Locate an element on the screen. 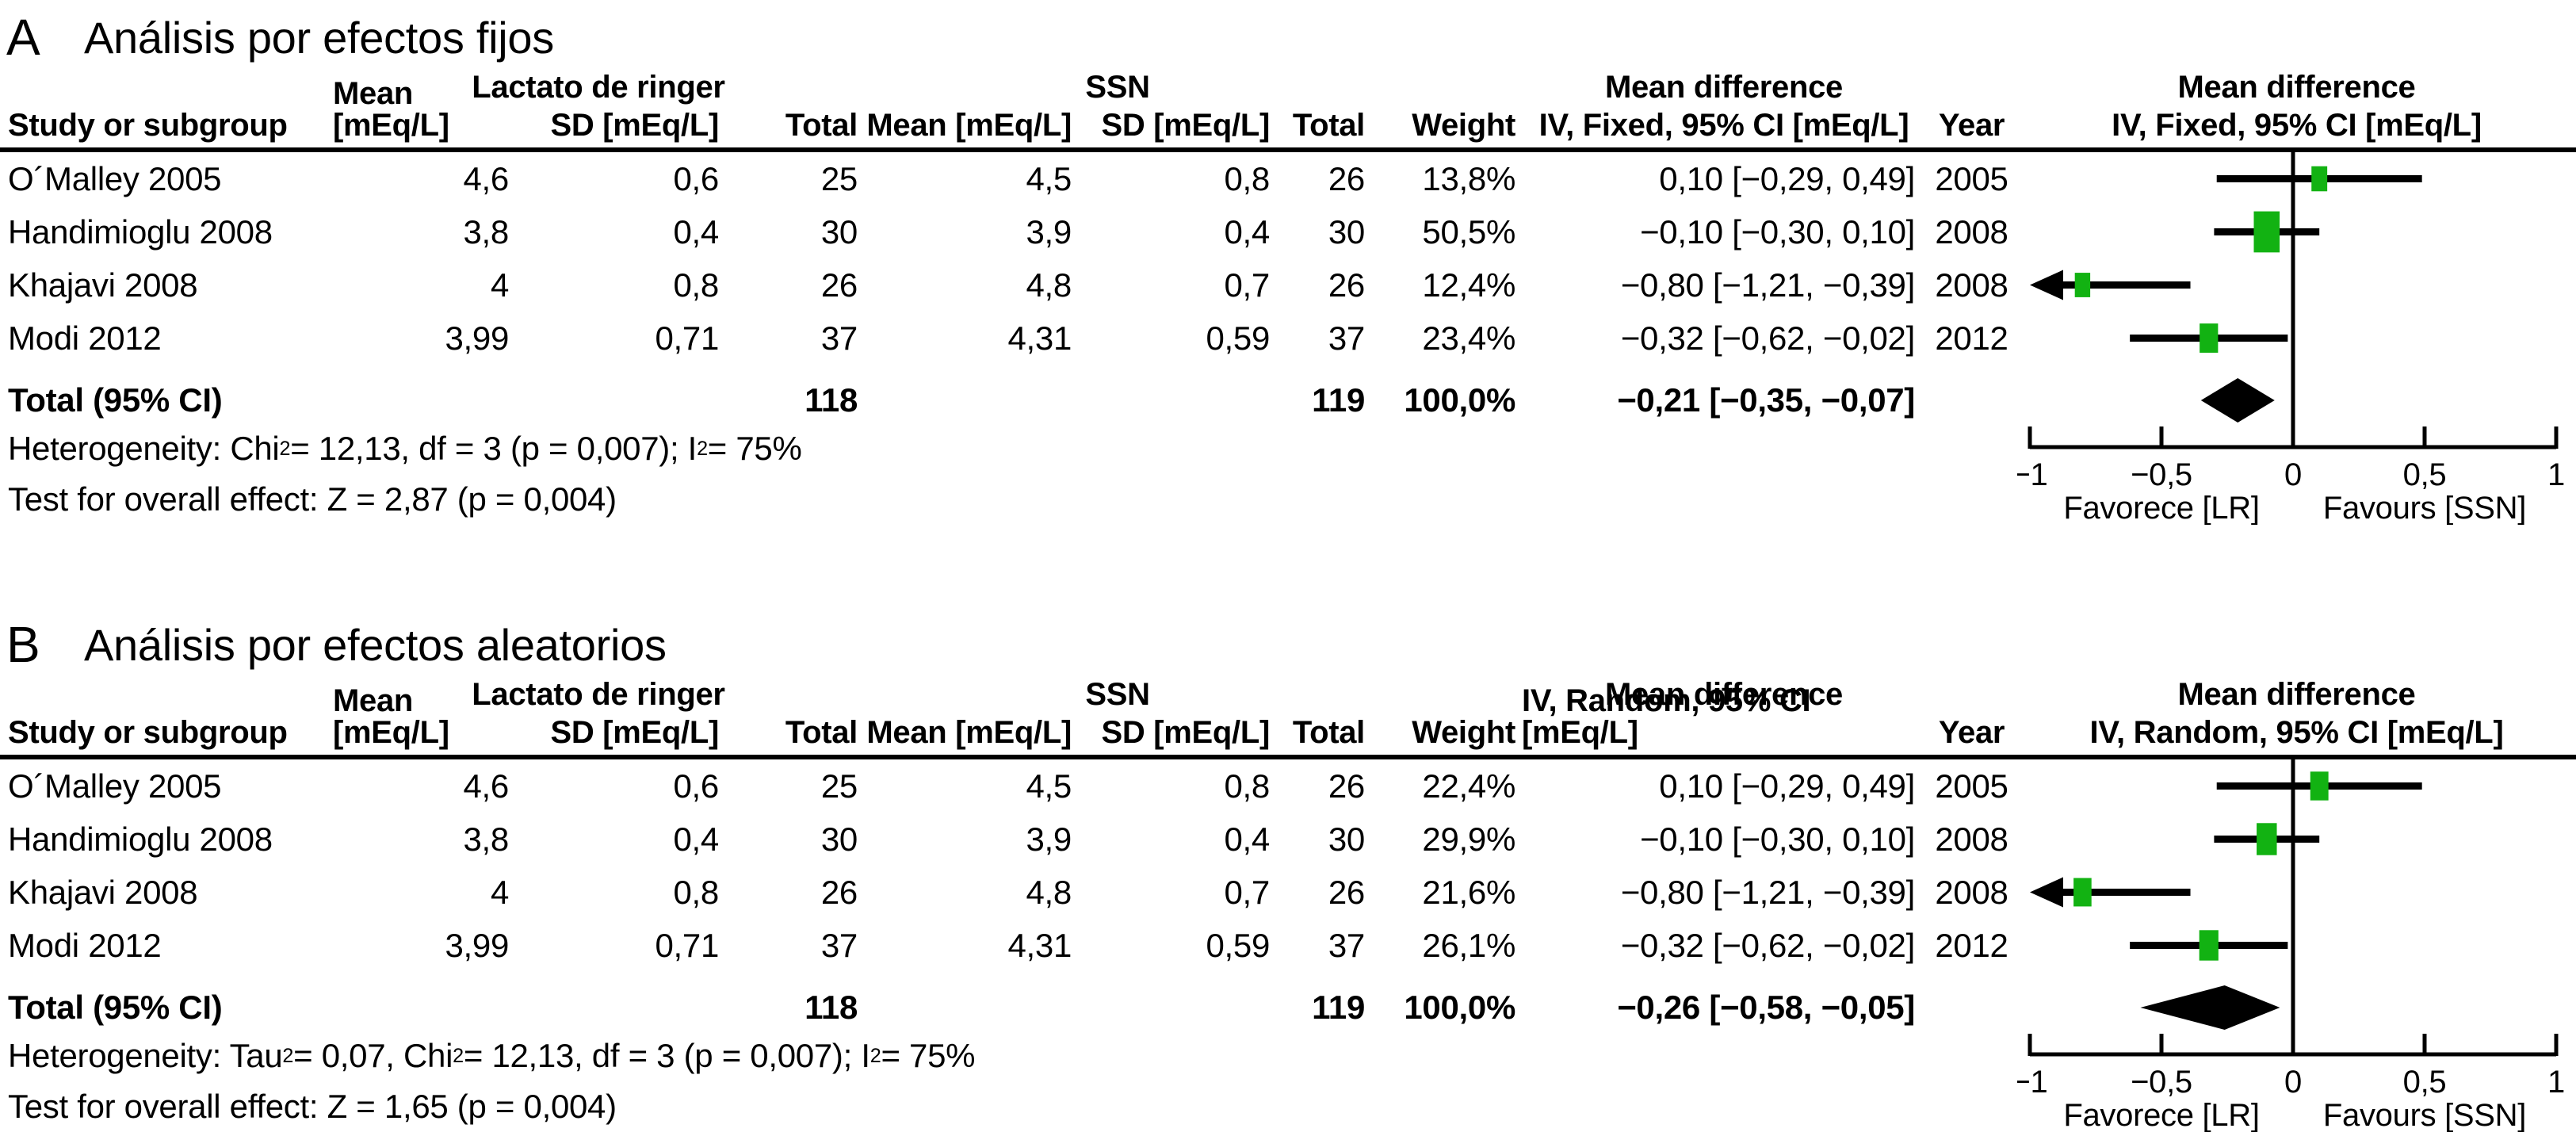 Image resolution: width=2576 pixels, height=1136 pixels. study-weight: 13,8% is located at coordinates (1469, 178).